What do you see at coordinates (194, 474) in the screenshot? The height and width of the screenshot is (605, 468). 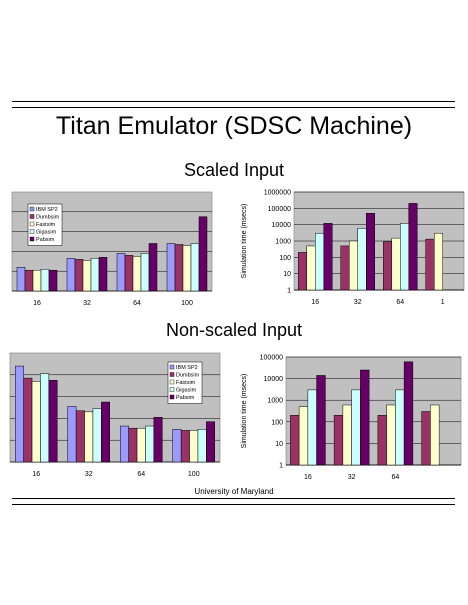 I see `x-tick-label: 100` at bounding box center [194, 474].